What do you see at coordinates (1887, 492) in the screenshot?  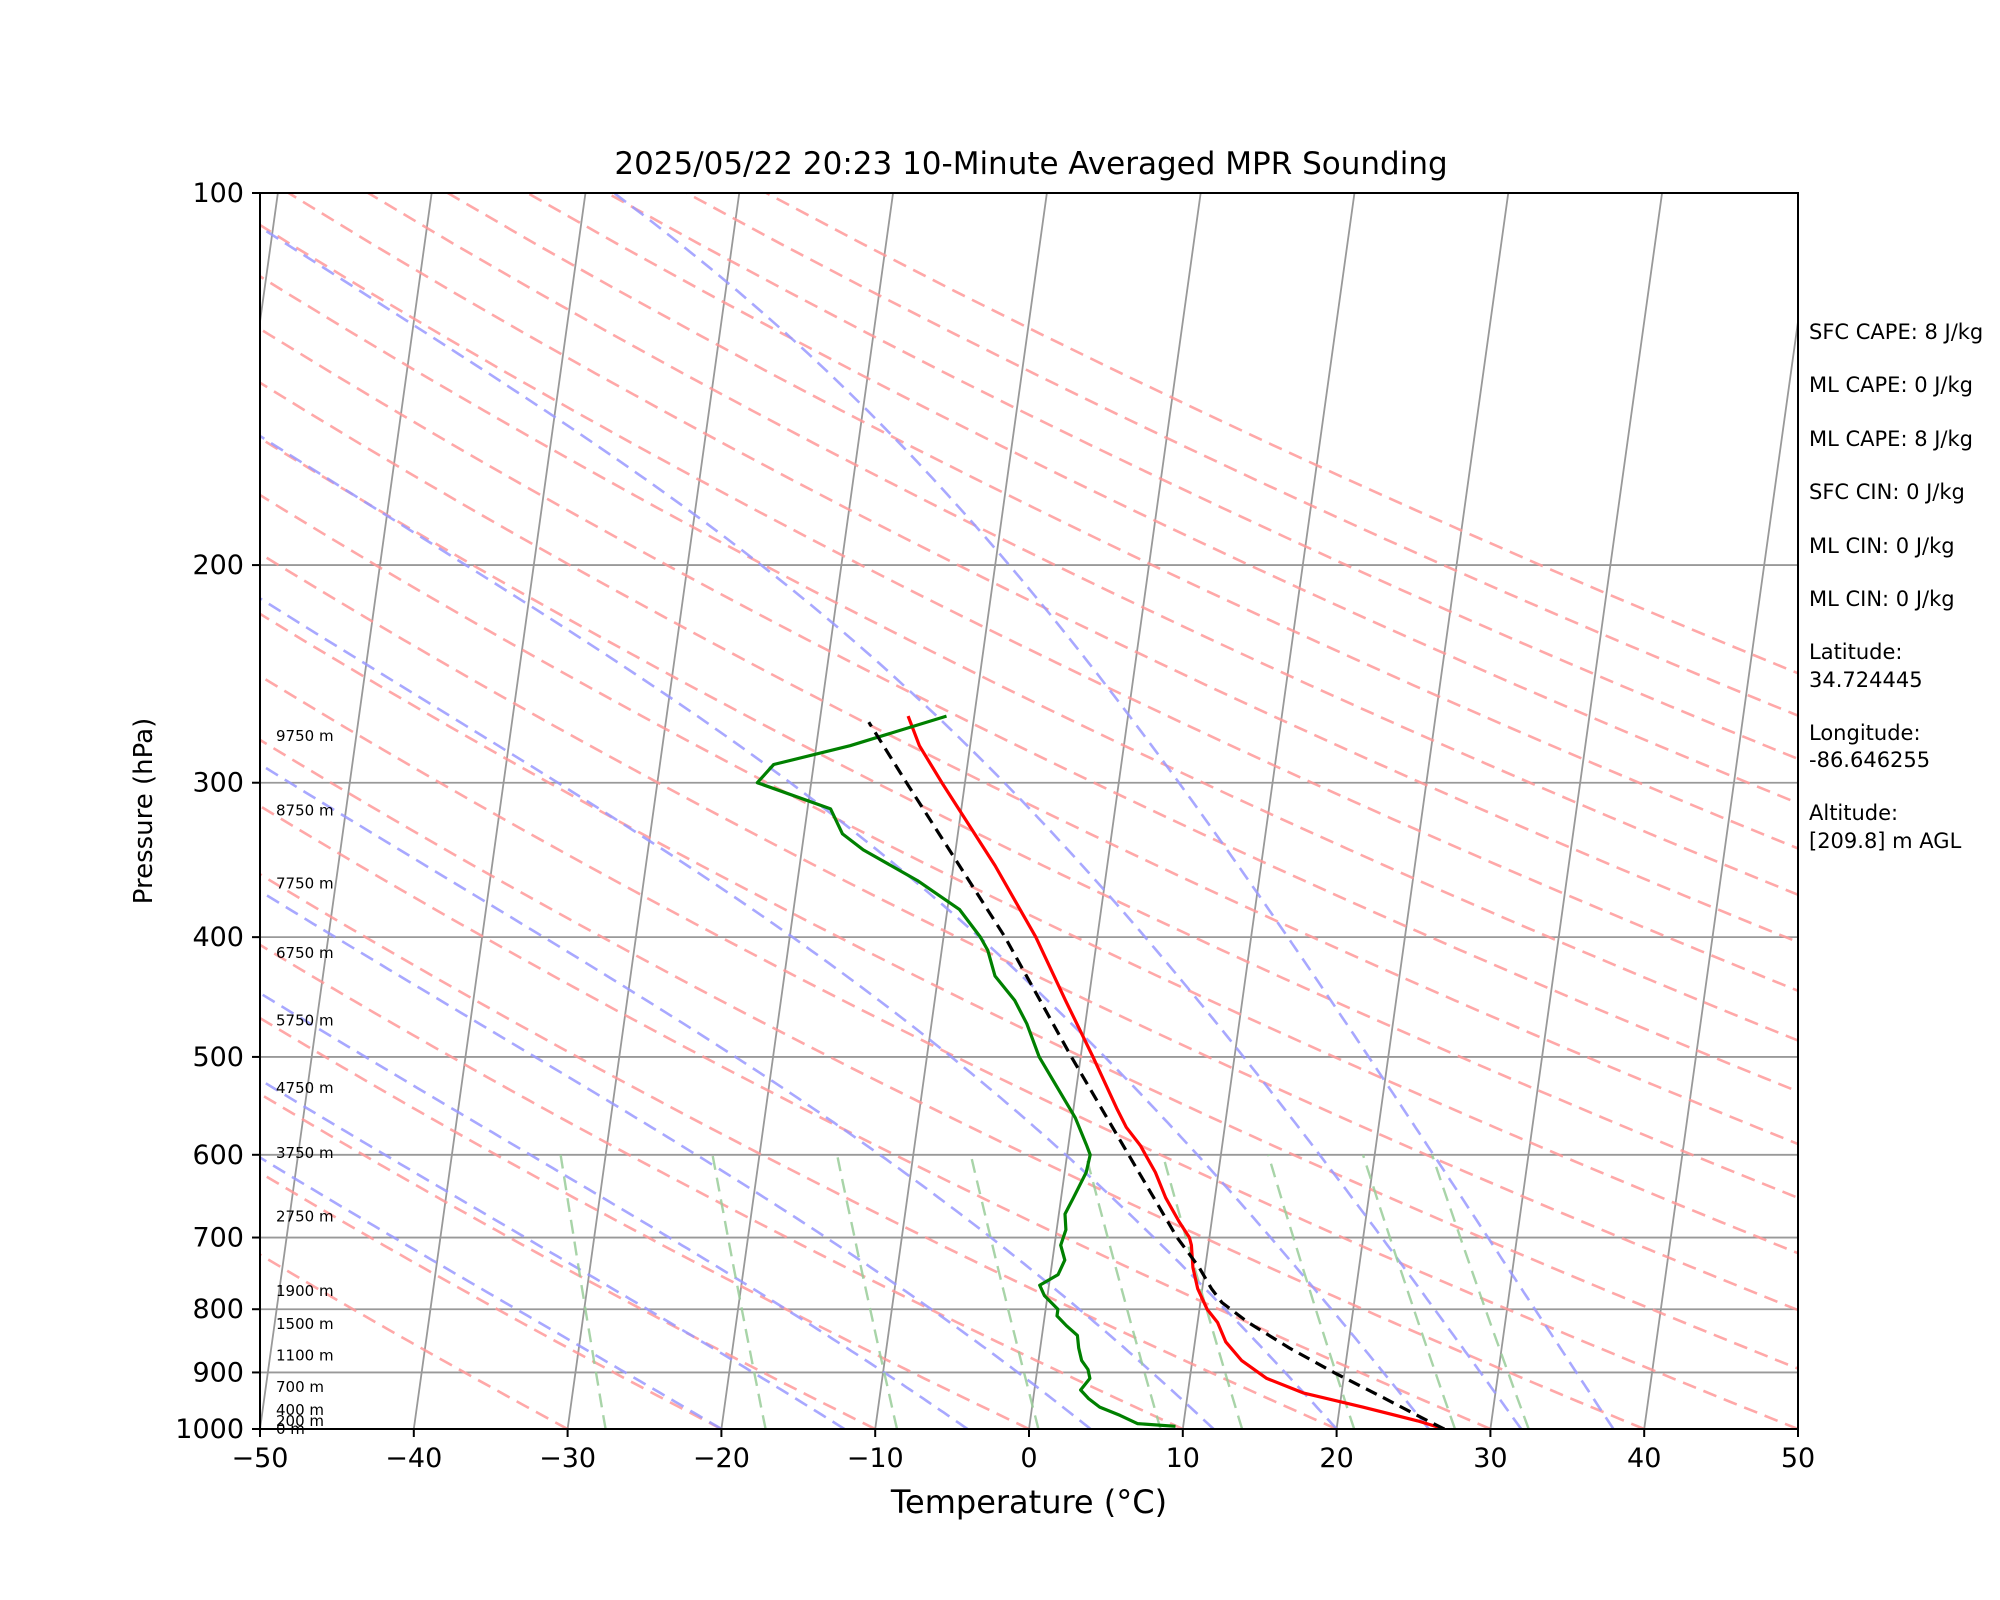 I see `info-line: SFC CIN: 0 J/kg` at bounding box center [1887, 492].